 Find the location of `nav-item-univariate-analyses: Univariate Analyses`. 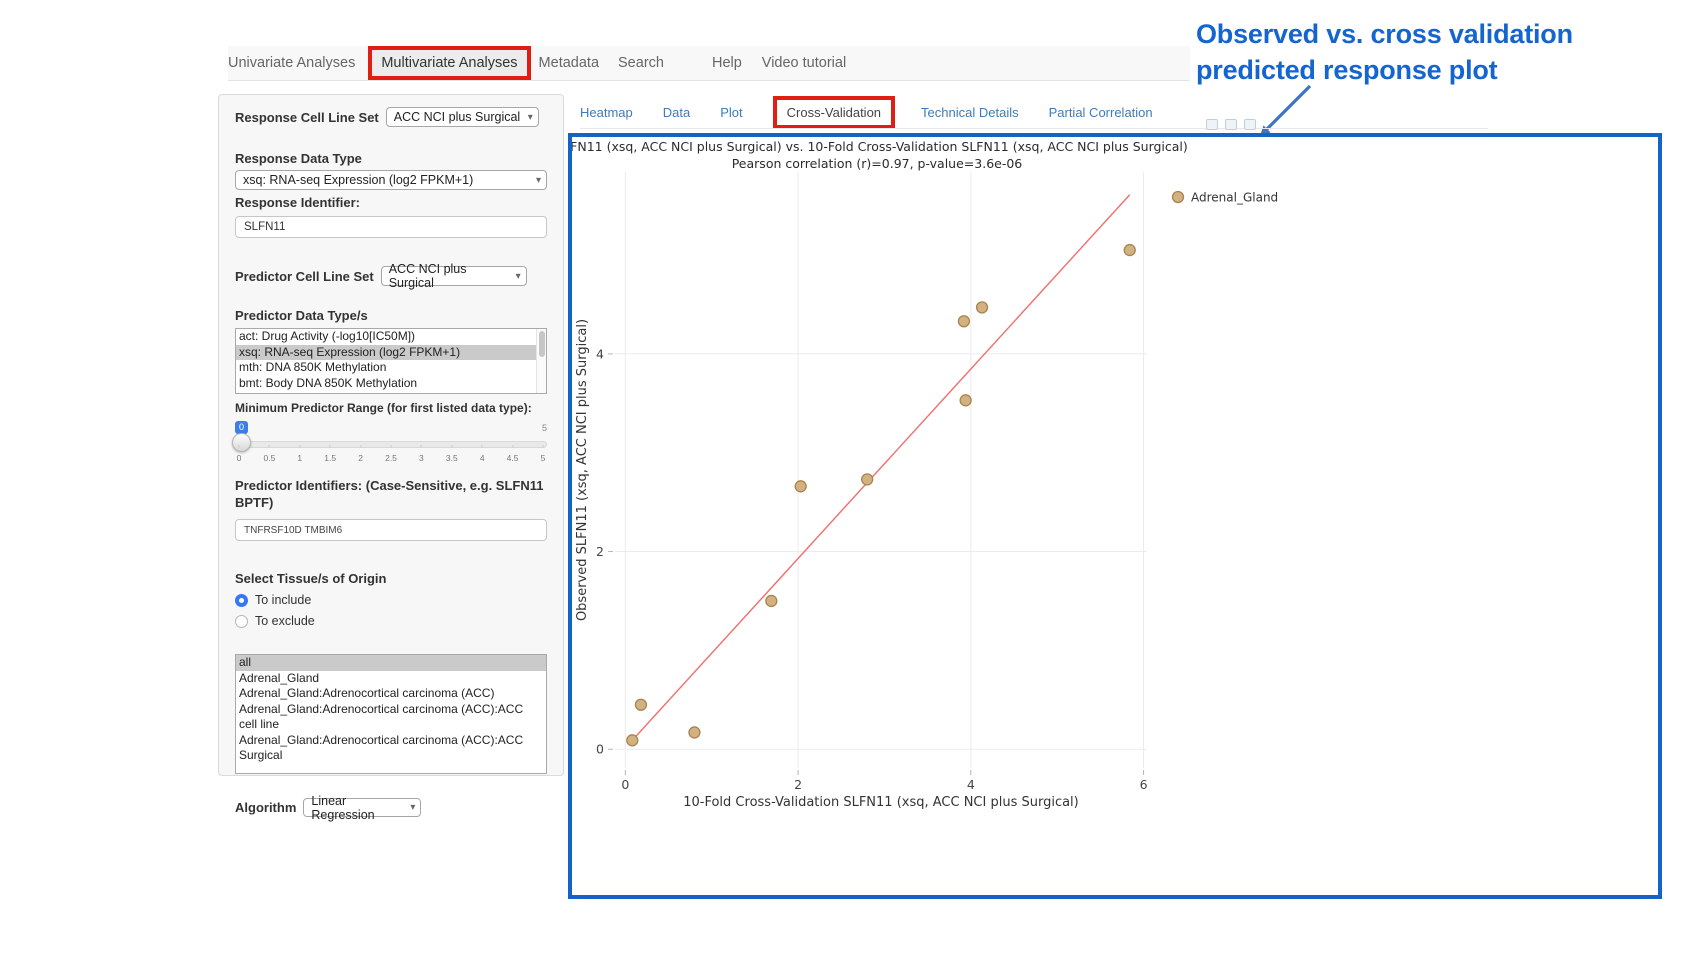

nav-item-univariate-analyses: Univariate Analyses is located at coordinates (292, 63).